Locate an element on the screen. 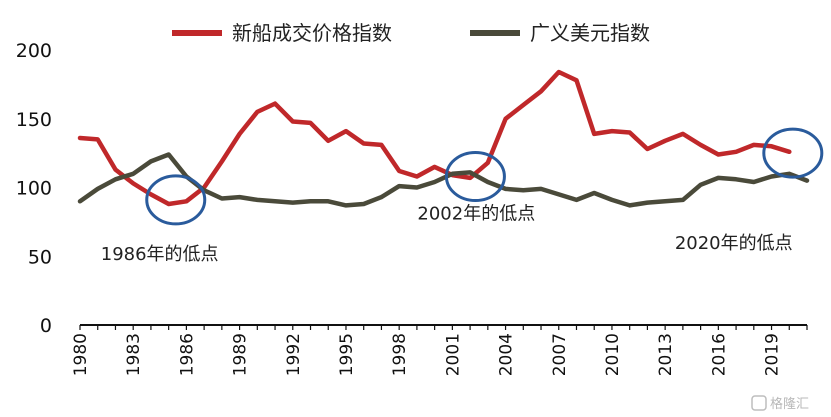 The image size is (831, 417). x-tick-label: 2004 is located at coordinates (507, 354).